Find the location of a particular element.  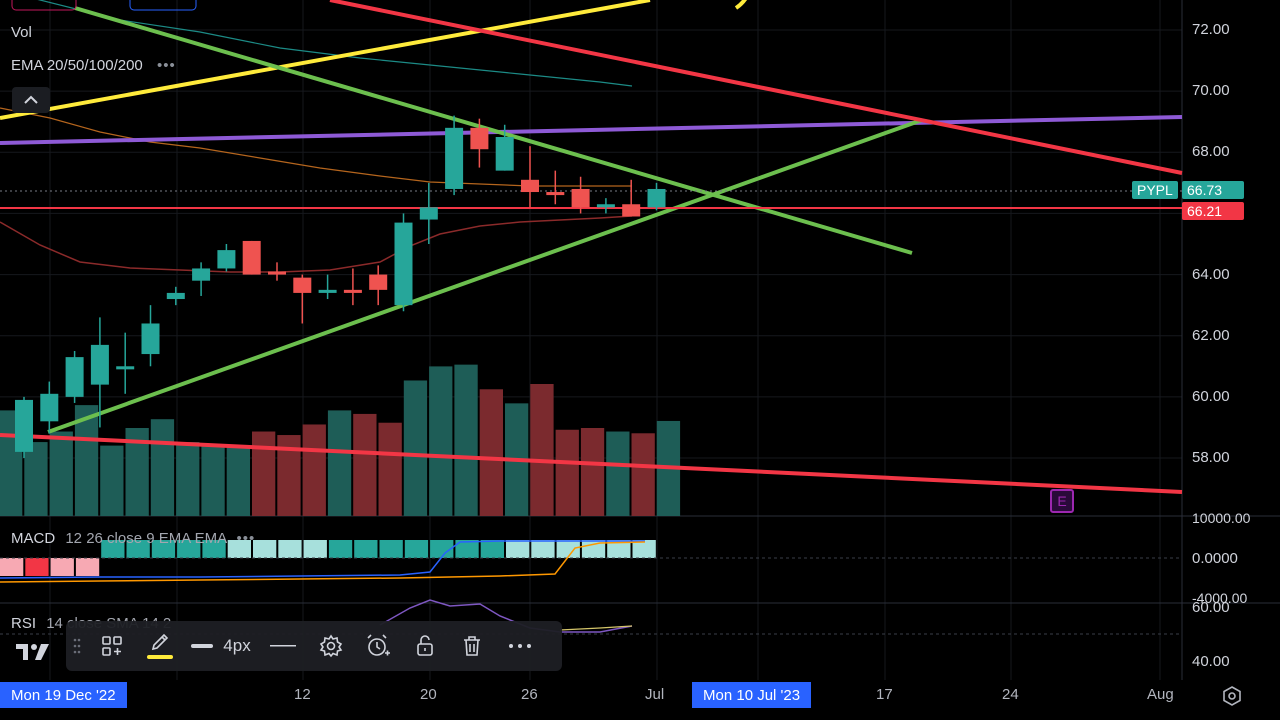

rsi-scale-bottom: 40.00 is located at coordinates (1211, 661).